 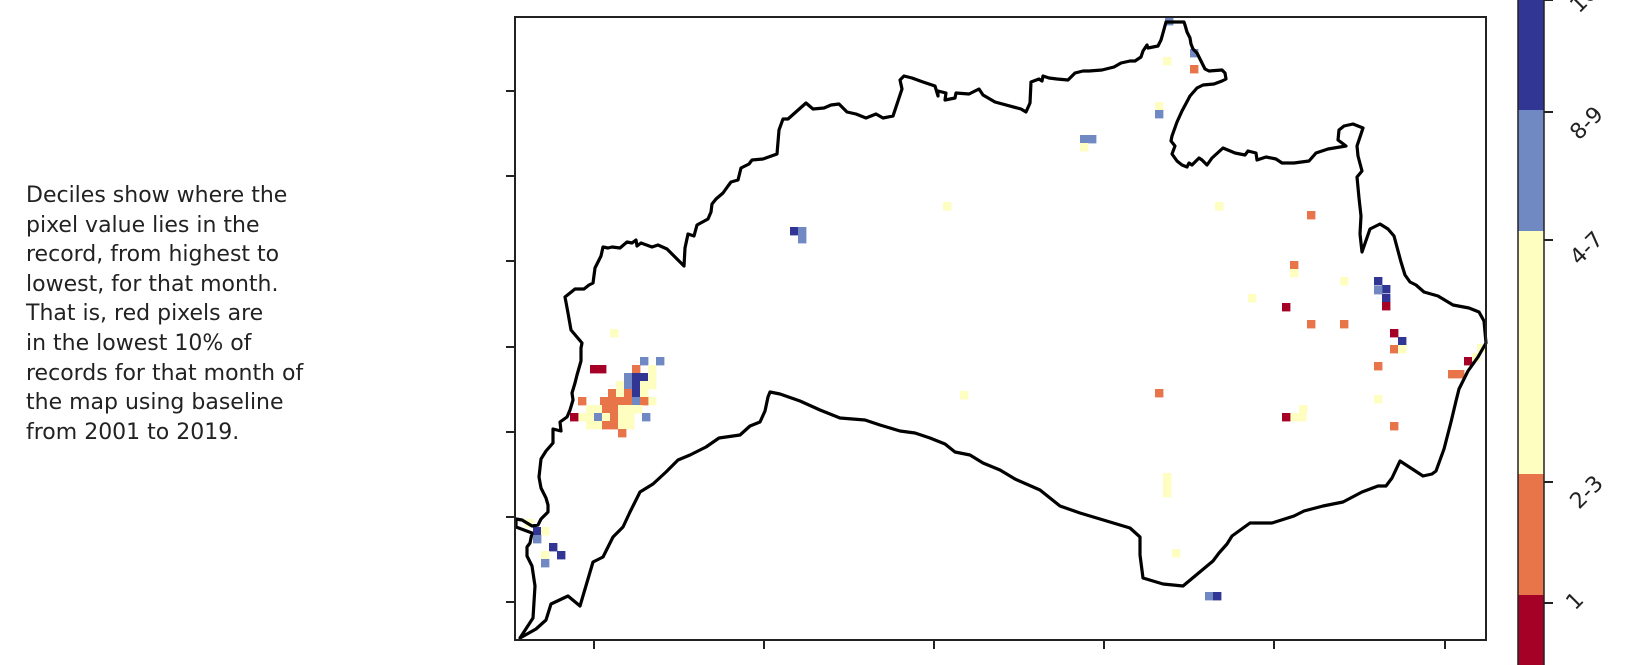 I want to click on colorbar-label-1: 1, so click(x=1576, y=602).